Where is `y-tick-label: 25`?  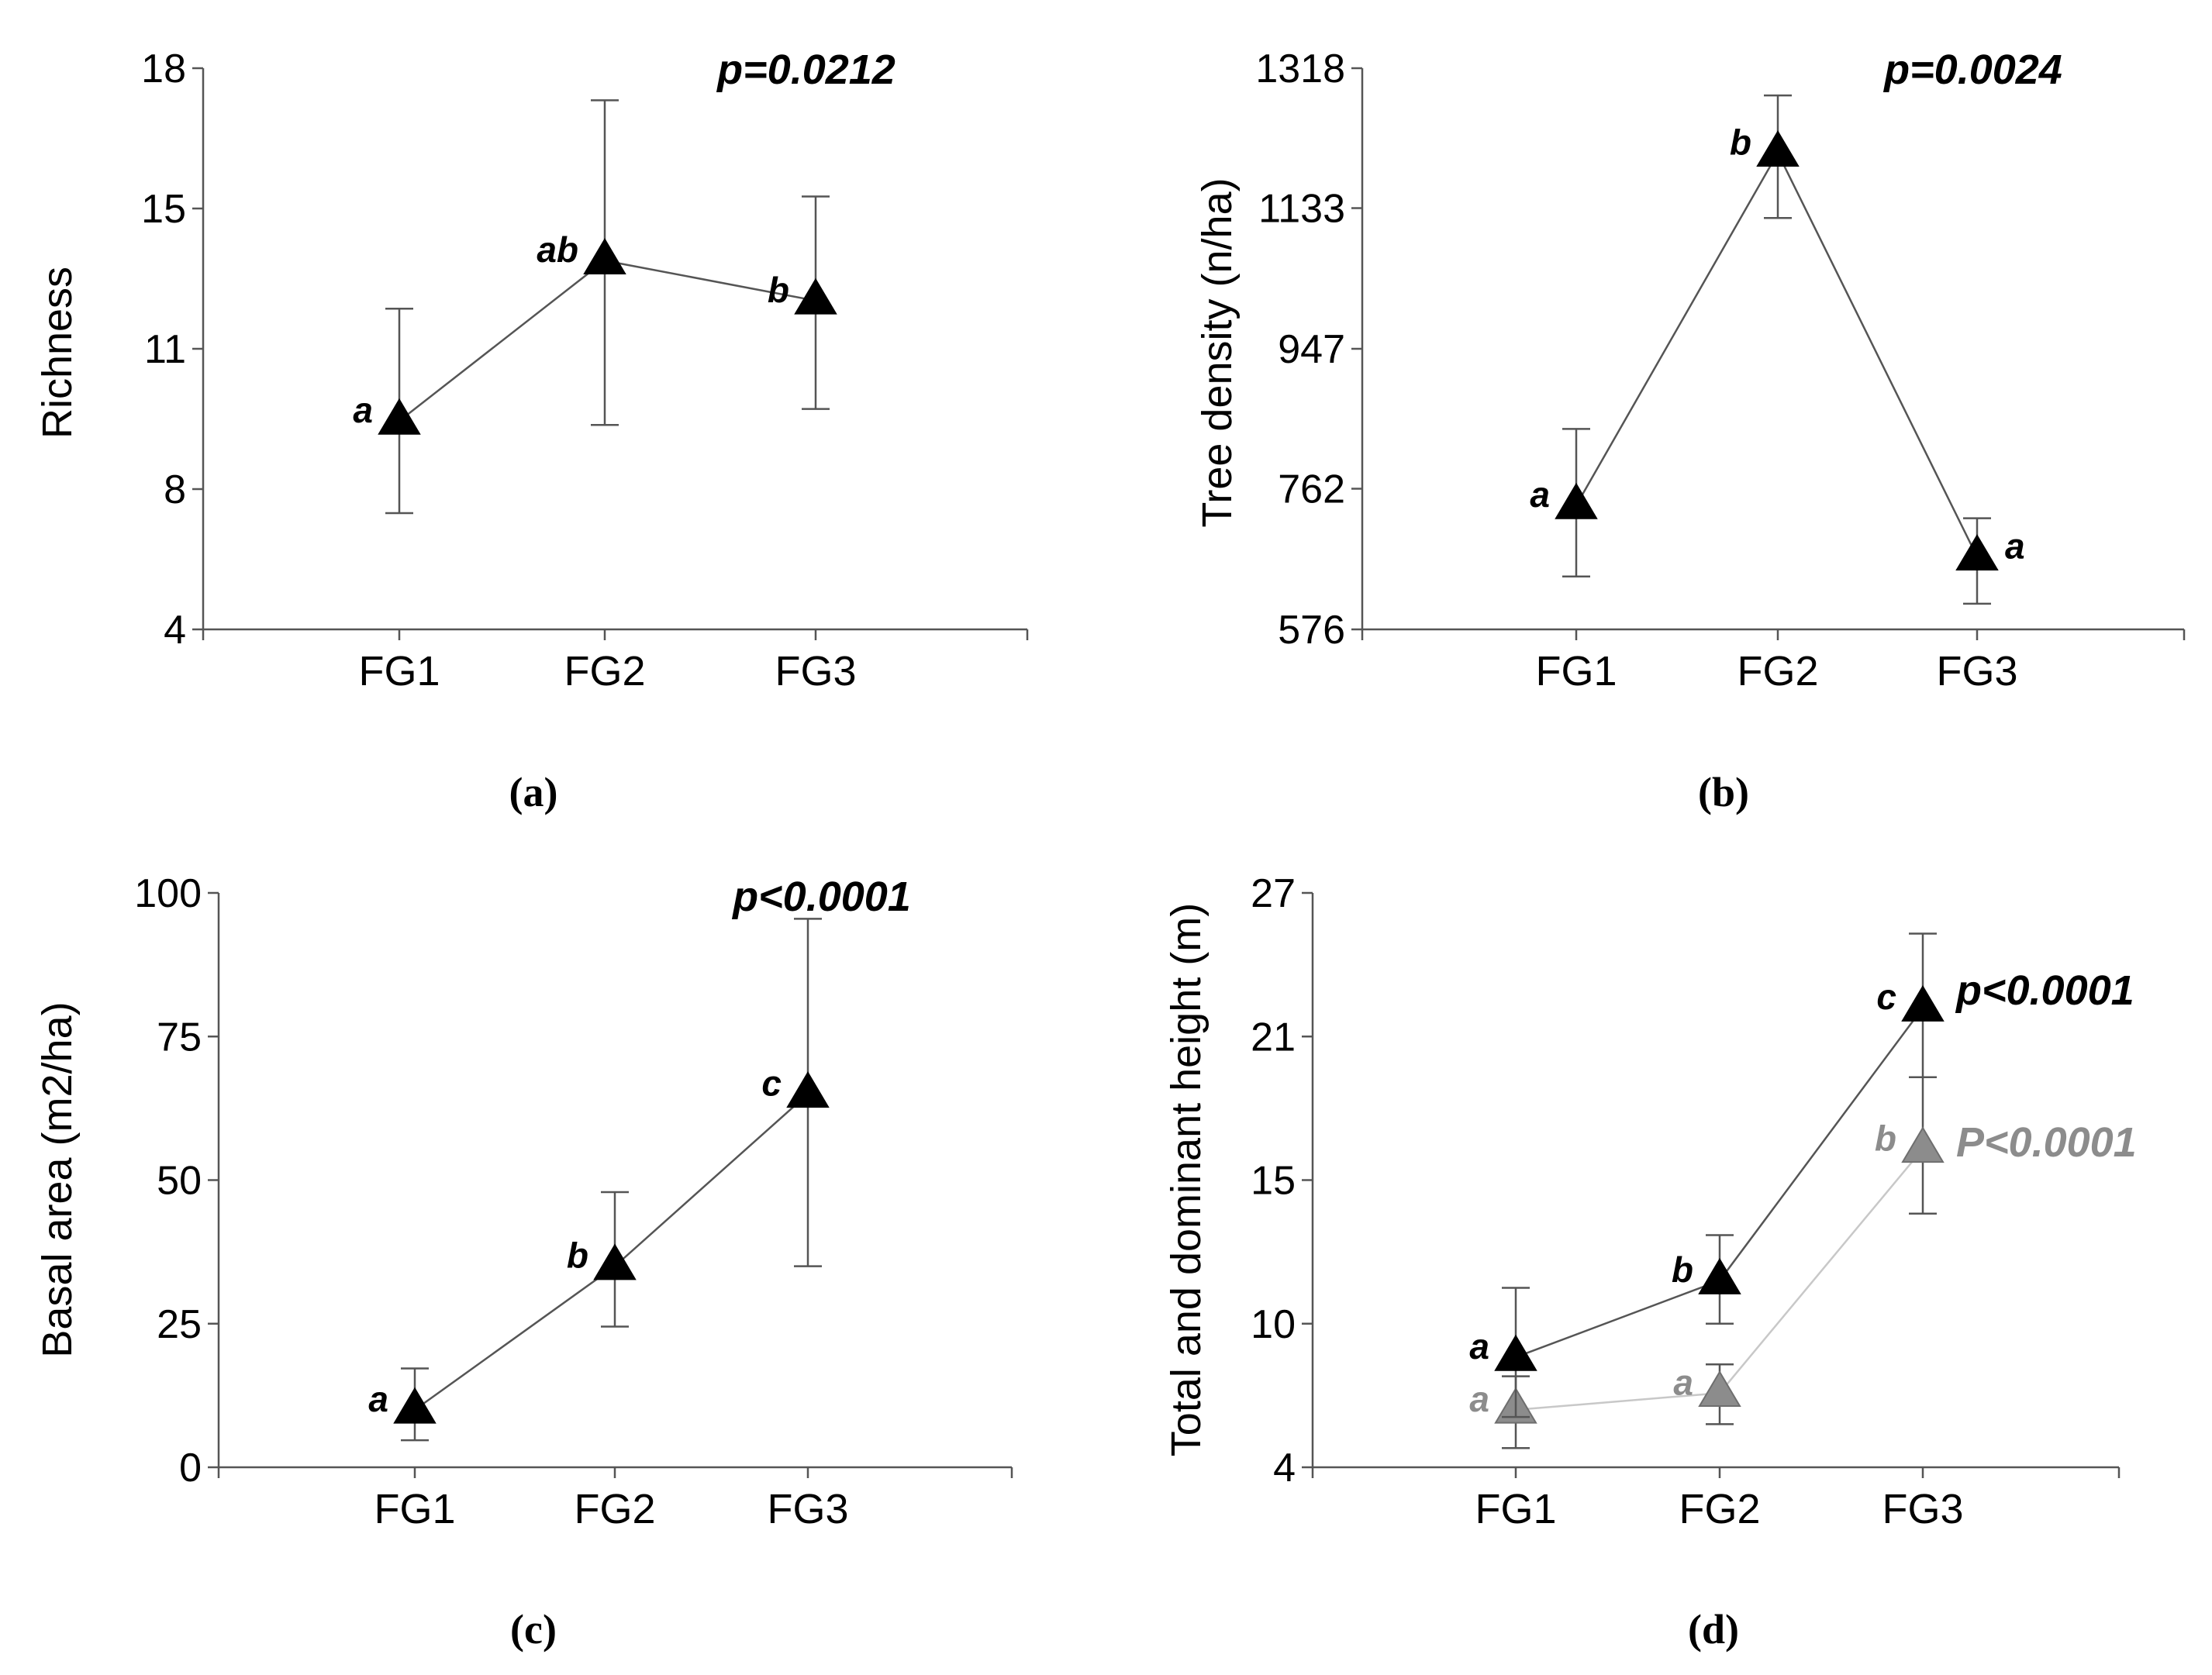
y-tick-label: 25 is located at coordinates (179, 1324).